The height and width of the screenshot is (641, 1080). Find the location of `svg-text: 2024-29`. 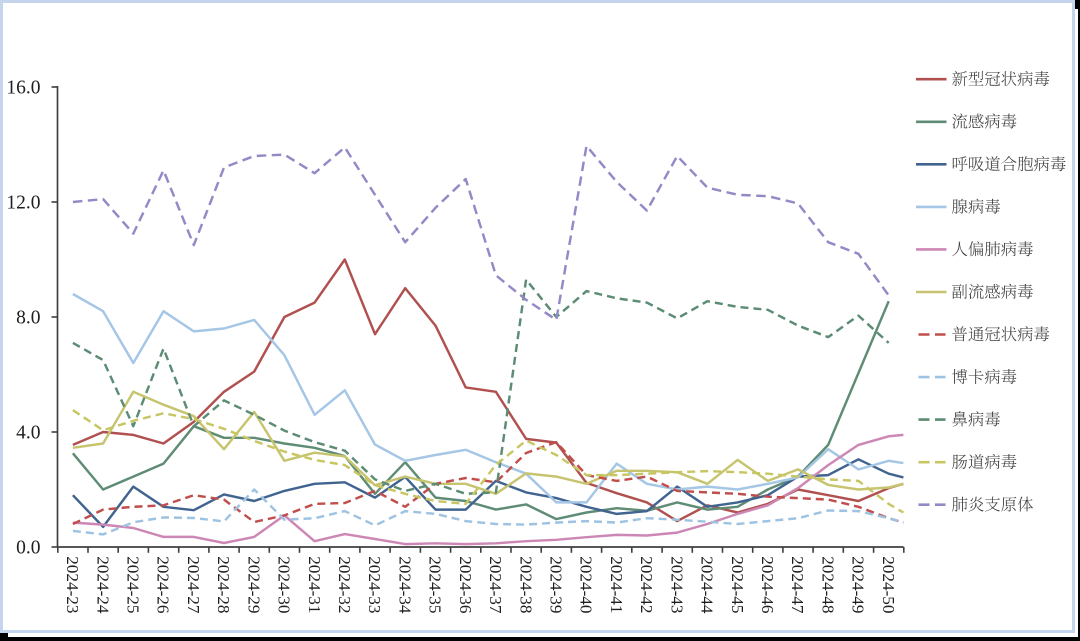

svg-text: 2024-29 is located at coordinates (253, 584).